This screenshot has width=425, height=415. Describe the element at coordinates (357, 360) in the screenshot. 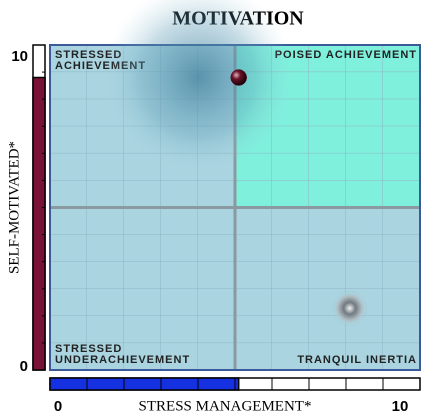

I see `quadrant-label: TRANQUIL INERTIA` at that location.